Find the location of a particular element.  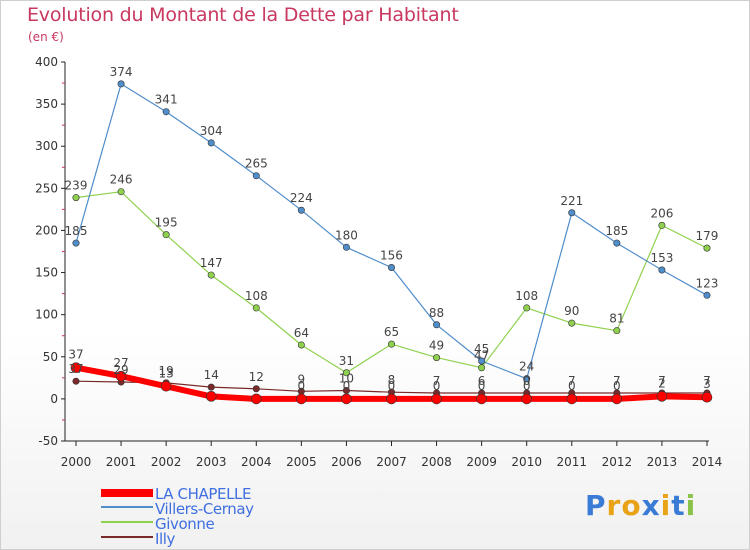

data-label-givonne: 206 is located at coordinates (661, 213).